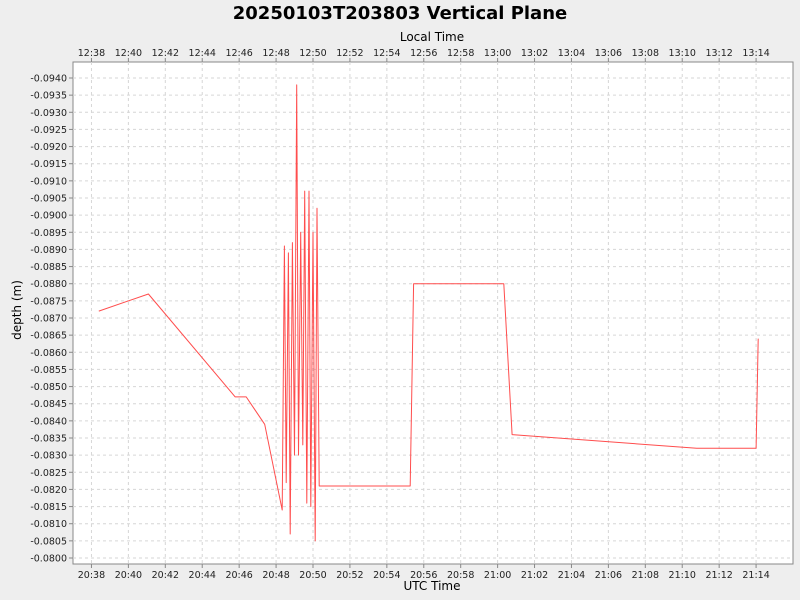 Image resolution: width=800 pixels, height=600 pixels. Describe the element at coordinates (91, 53) in the screenshot. I see `x-tick-label-top: 12:38` at that location.